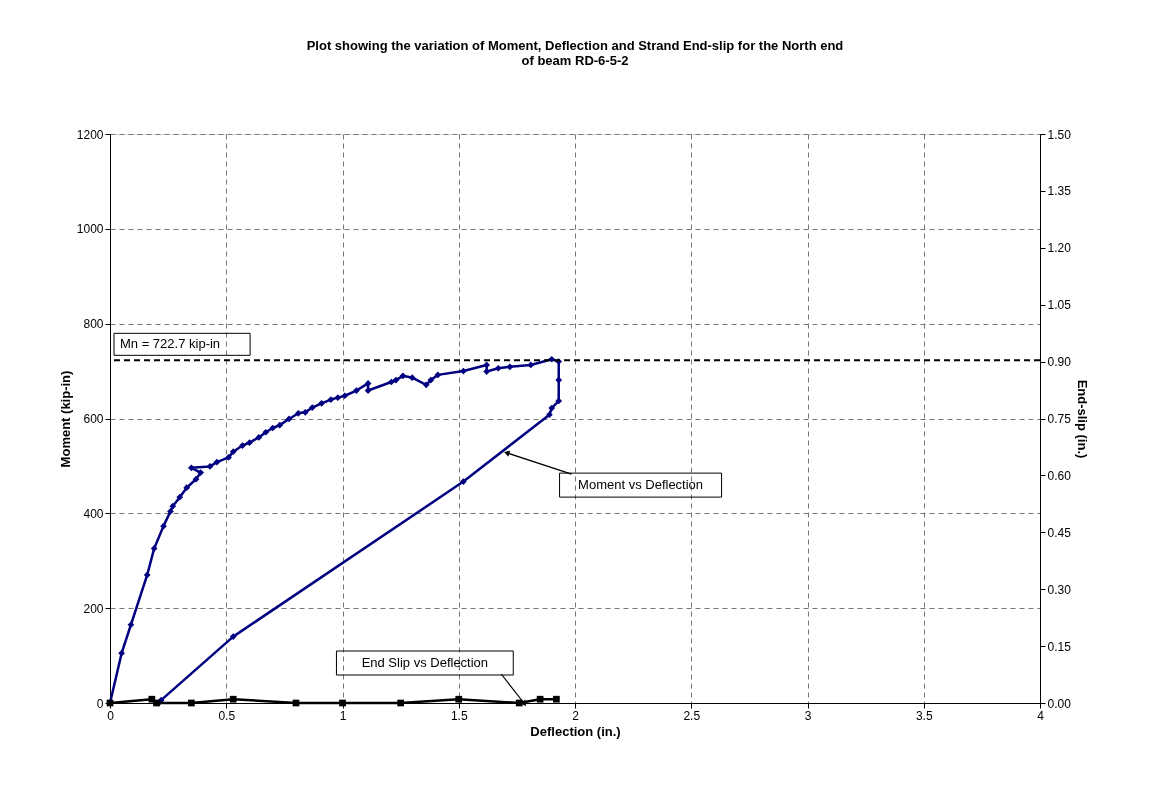 This screenshot has height=788, width=1157. What do you see at coordinates (1059, 703) in the screenshot?
I see `y2-tick-label: 0.00` at bounding box center [1059, 703].